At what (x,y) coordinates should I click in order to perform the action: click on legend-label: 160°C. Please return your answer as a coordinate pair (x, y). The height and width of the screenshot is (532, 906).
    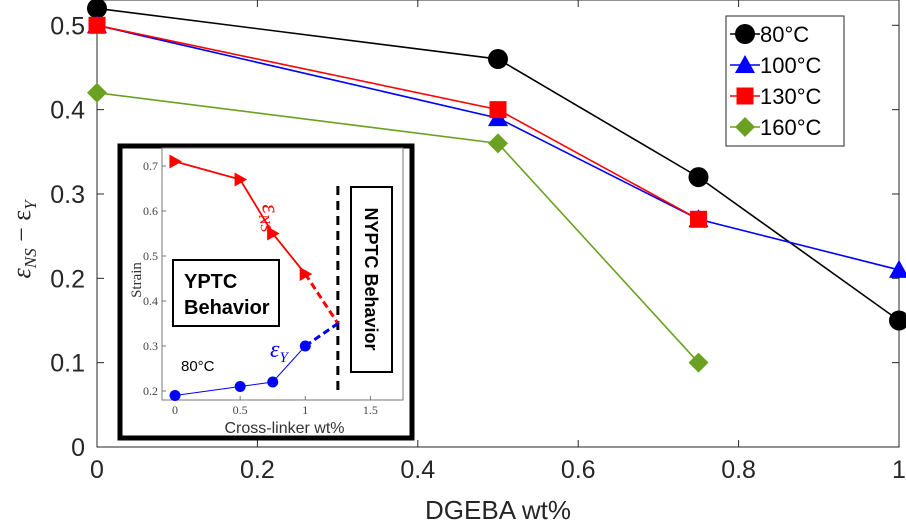
    Looking at the image, I should click on (791, 127).